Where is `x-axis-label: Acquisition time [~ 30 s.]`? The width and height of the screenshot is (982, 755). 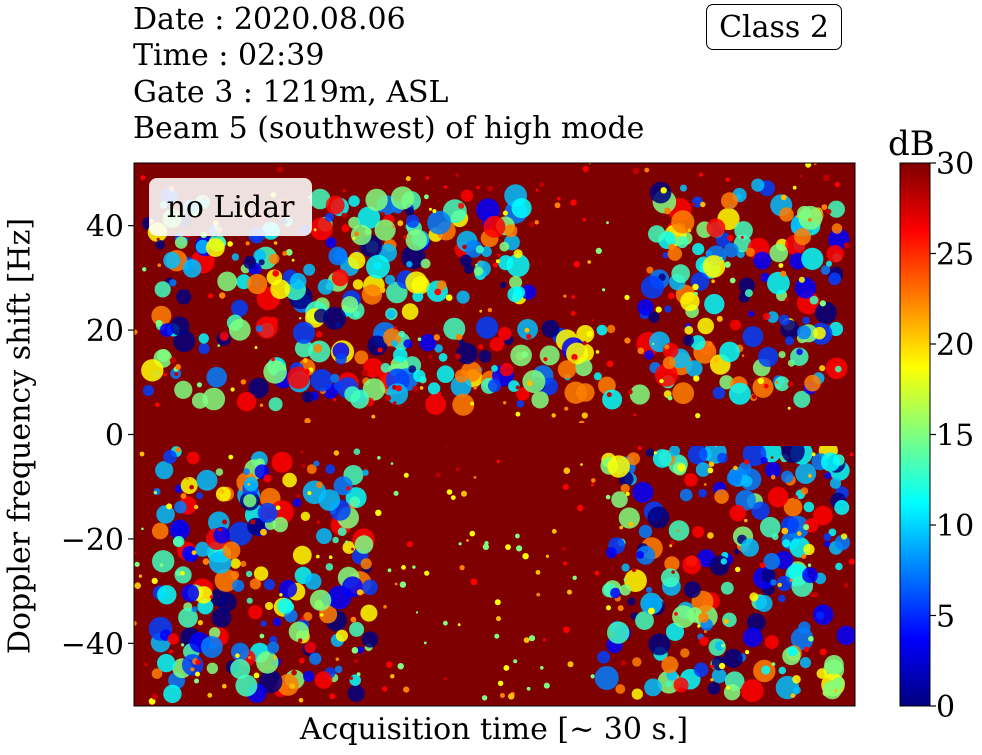
x-axis-label: Acquisition time [~ 30 s.] is located at coordinates (494, 729).